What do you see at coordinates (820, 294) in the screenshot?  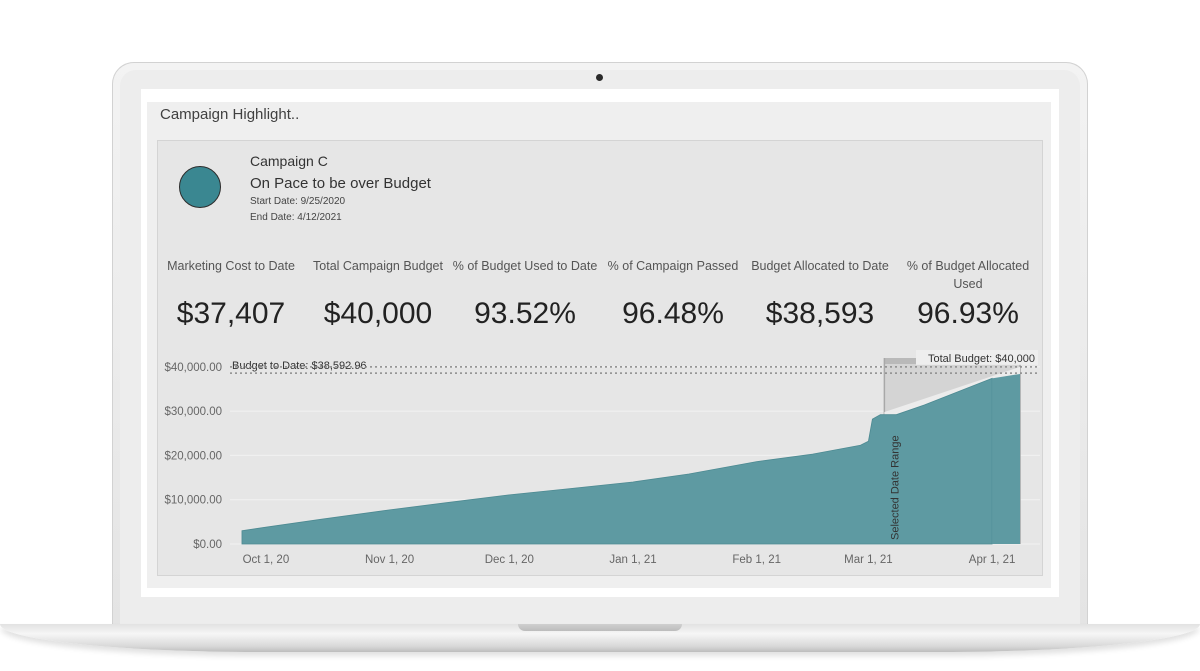 I see `kpi-budget-allocated: Budget Allocated to Date $38,593` at bounding box center [820, 294].